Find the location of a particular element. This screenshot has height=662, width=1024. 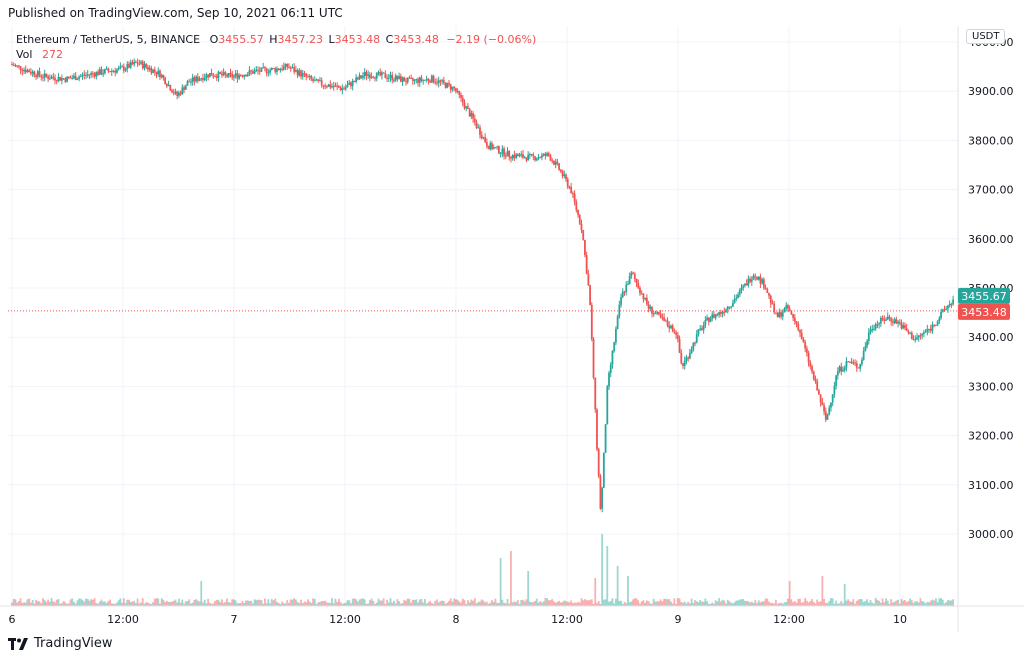

time-tick-label: 12:00 is located at coordinates (567, 619).